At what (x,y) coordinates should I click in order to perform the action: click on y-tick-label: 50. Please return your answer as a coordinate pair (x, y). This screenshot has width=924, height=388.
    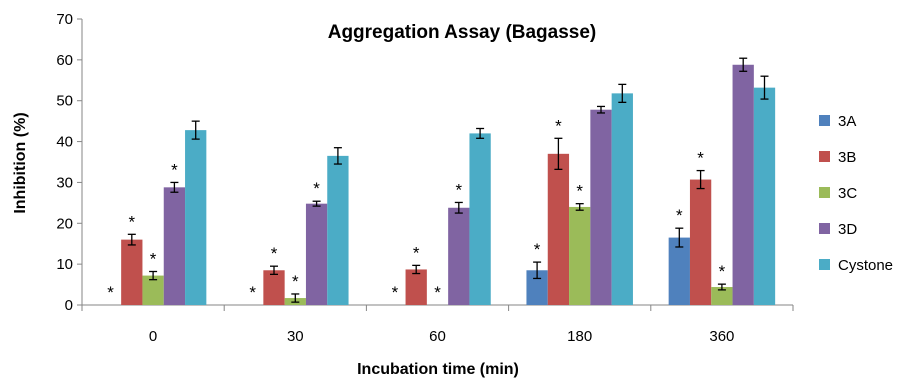
    Looking at the image, I should click on (64, 101).